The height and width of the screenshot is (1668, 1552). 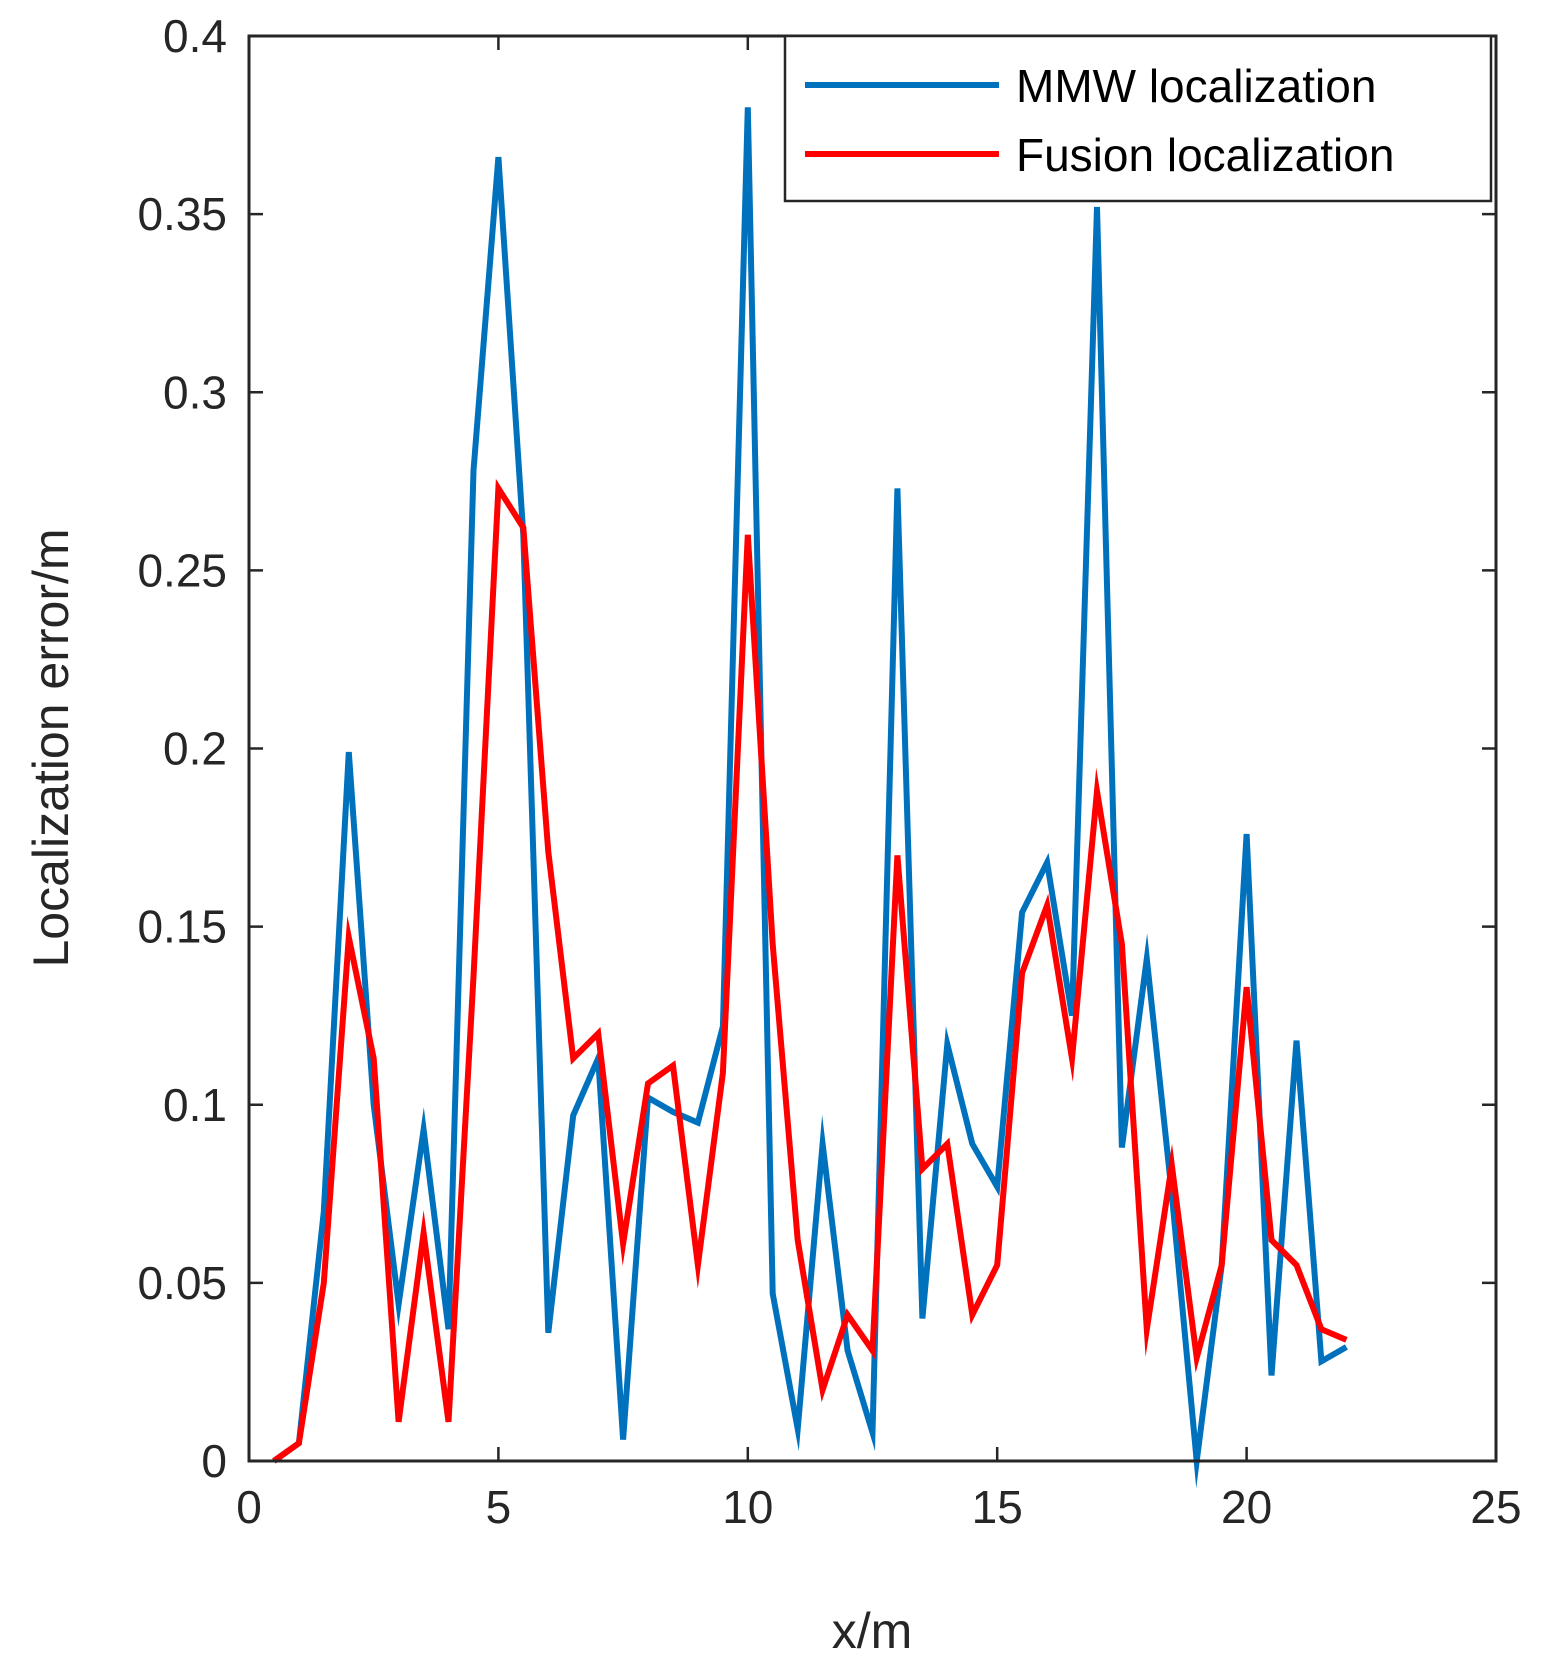 I want to click on y-tick-label: 0.05, so click(x=182, y=1283).